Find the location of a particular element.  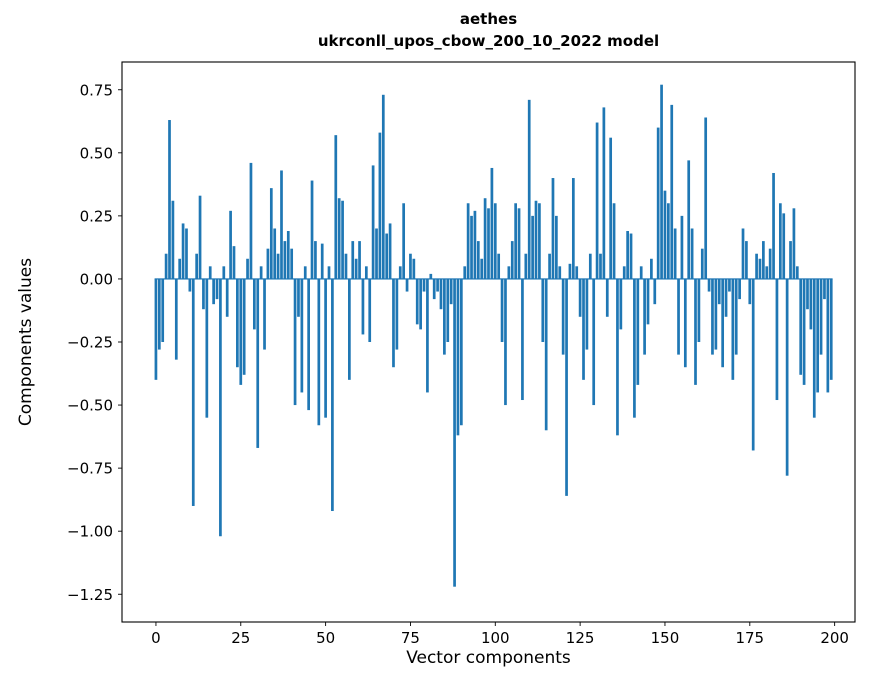

y-tick-label: −0.50 is located at coordinates (90, 406).